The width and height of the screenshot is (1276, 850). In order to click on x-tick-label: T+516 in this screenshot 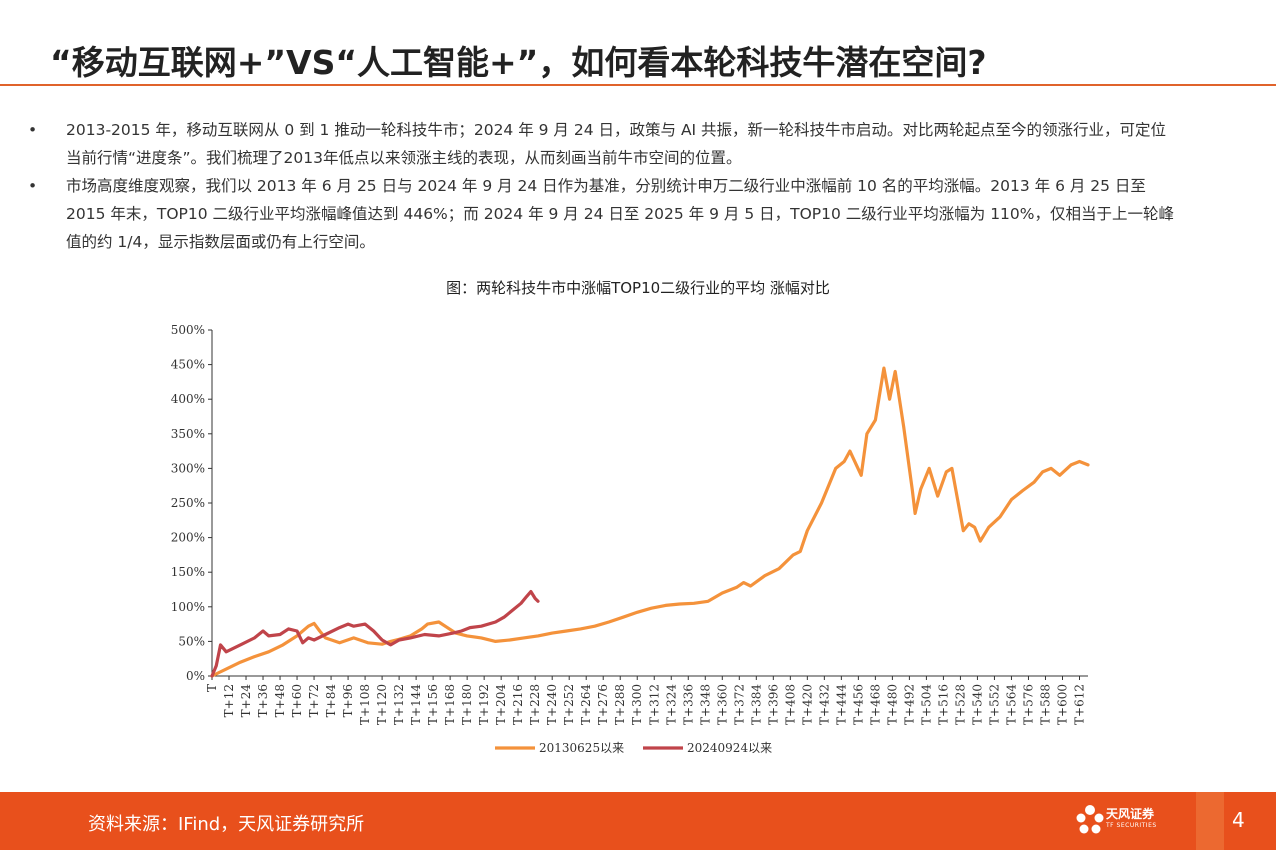, I will do `click(943, 704)`.